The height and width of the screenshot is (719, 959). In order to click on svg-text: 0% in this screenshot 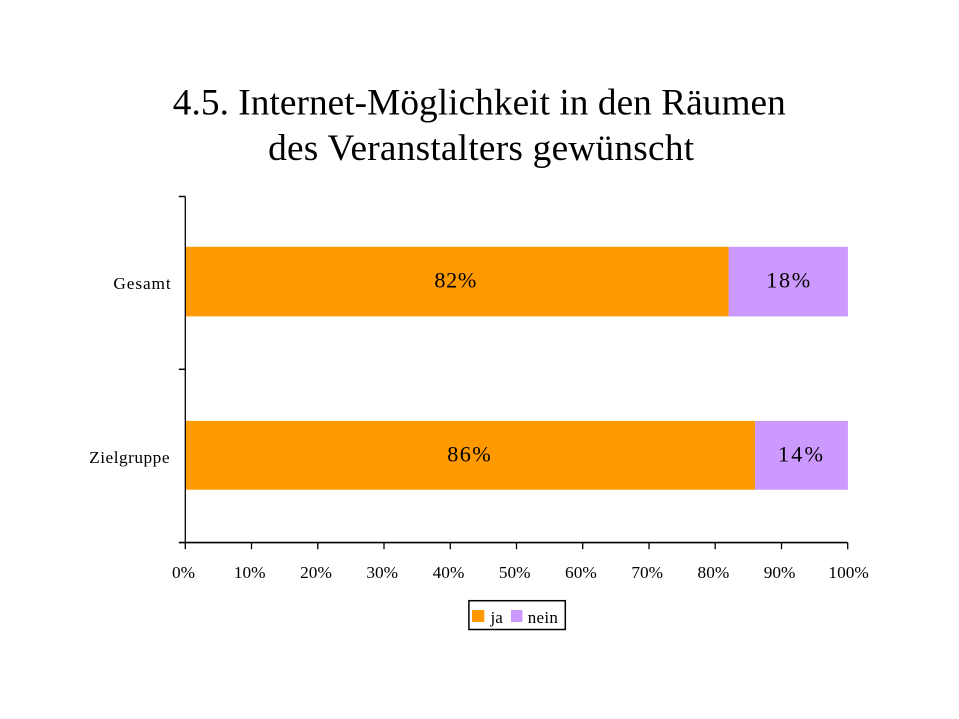, I will do `click(183, 572)`.